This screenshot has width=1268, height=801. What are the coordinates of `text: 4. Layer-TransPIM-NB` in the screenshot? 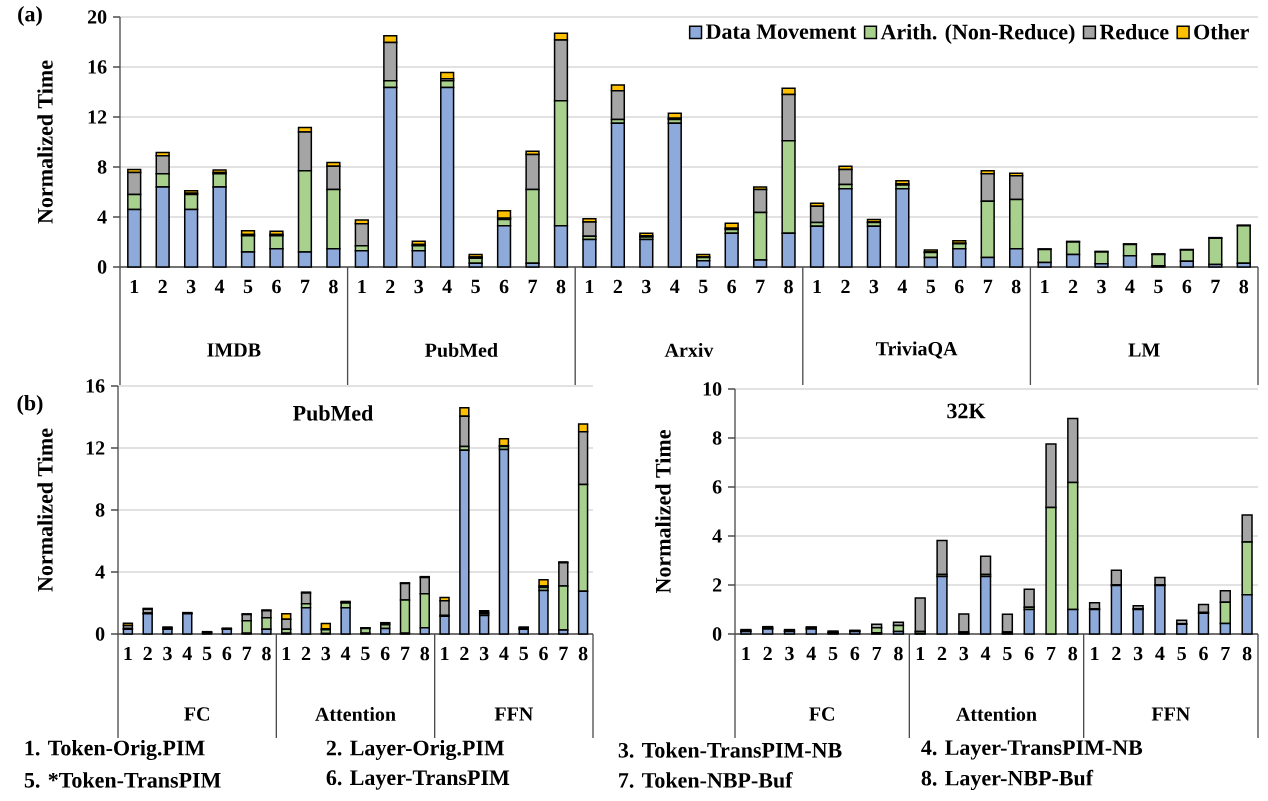 It's located at (1032, 750).